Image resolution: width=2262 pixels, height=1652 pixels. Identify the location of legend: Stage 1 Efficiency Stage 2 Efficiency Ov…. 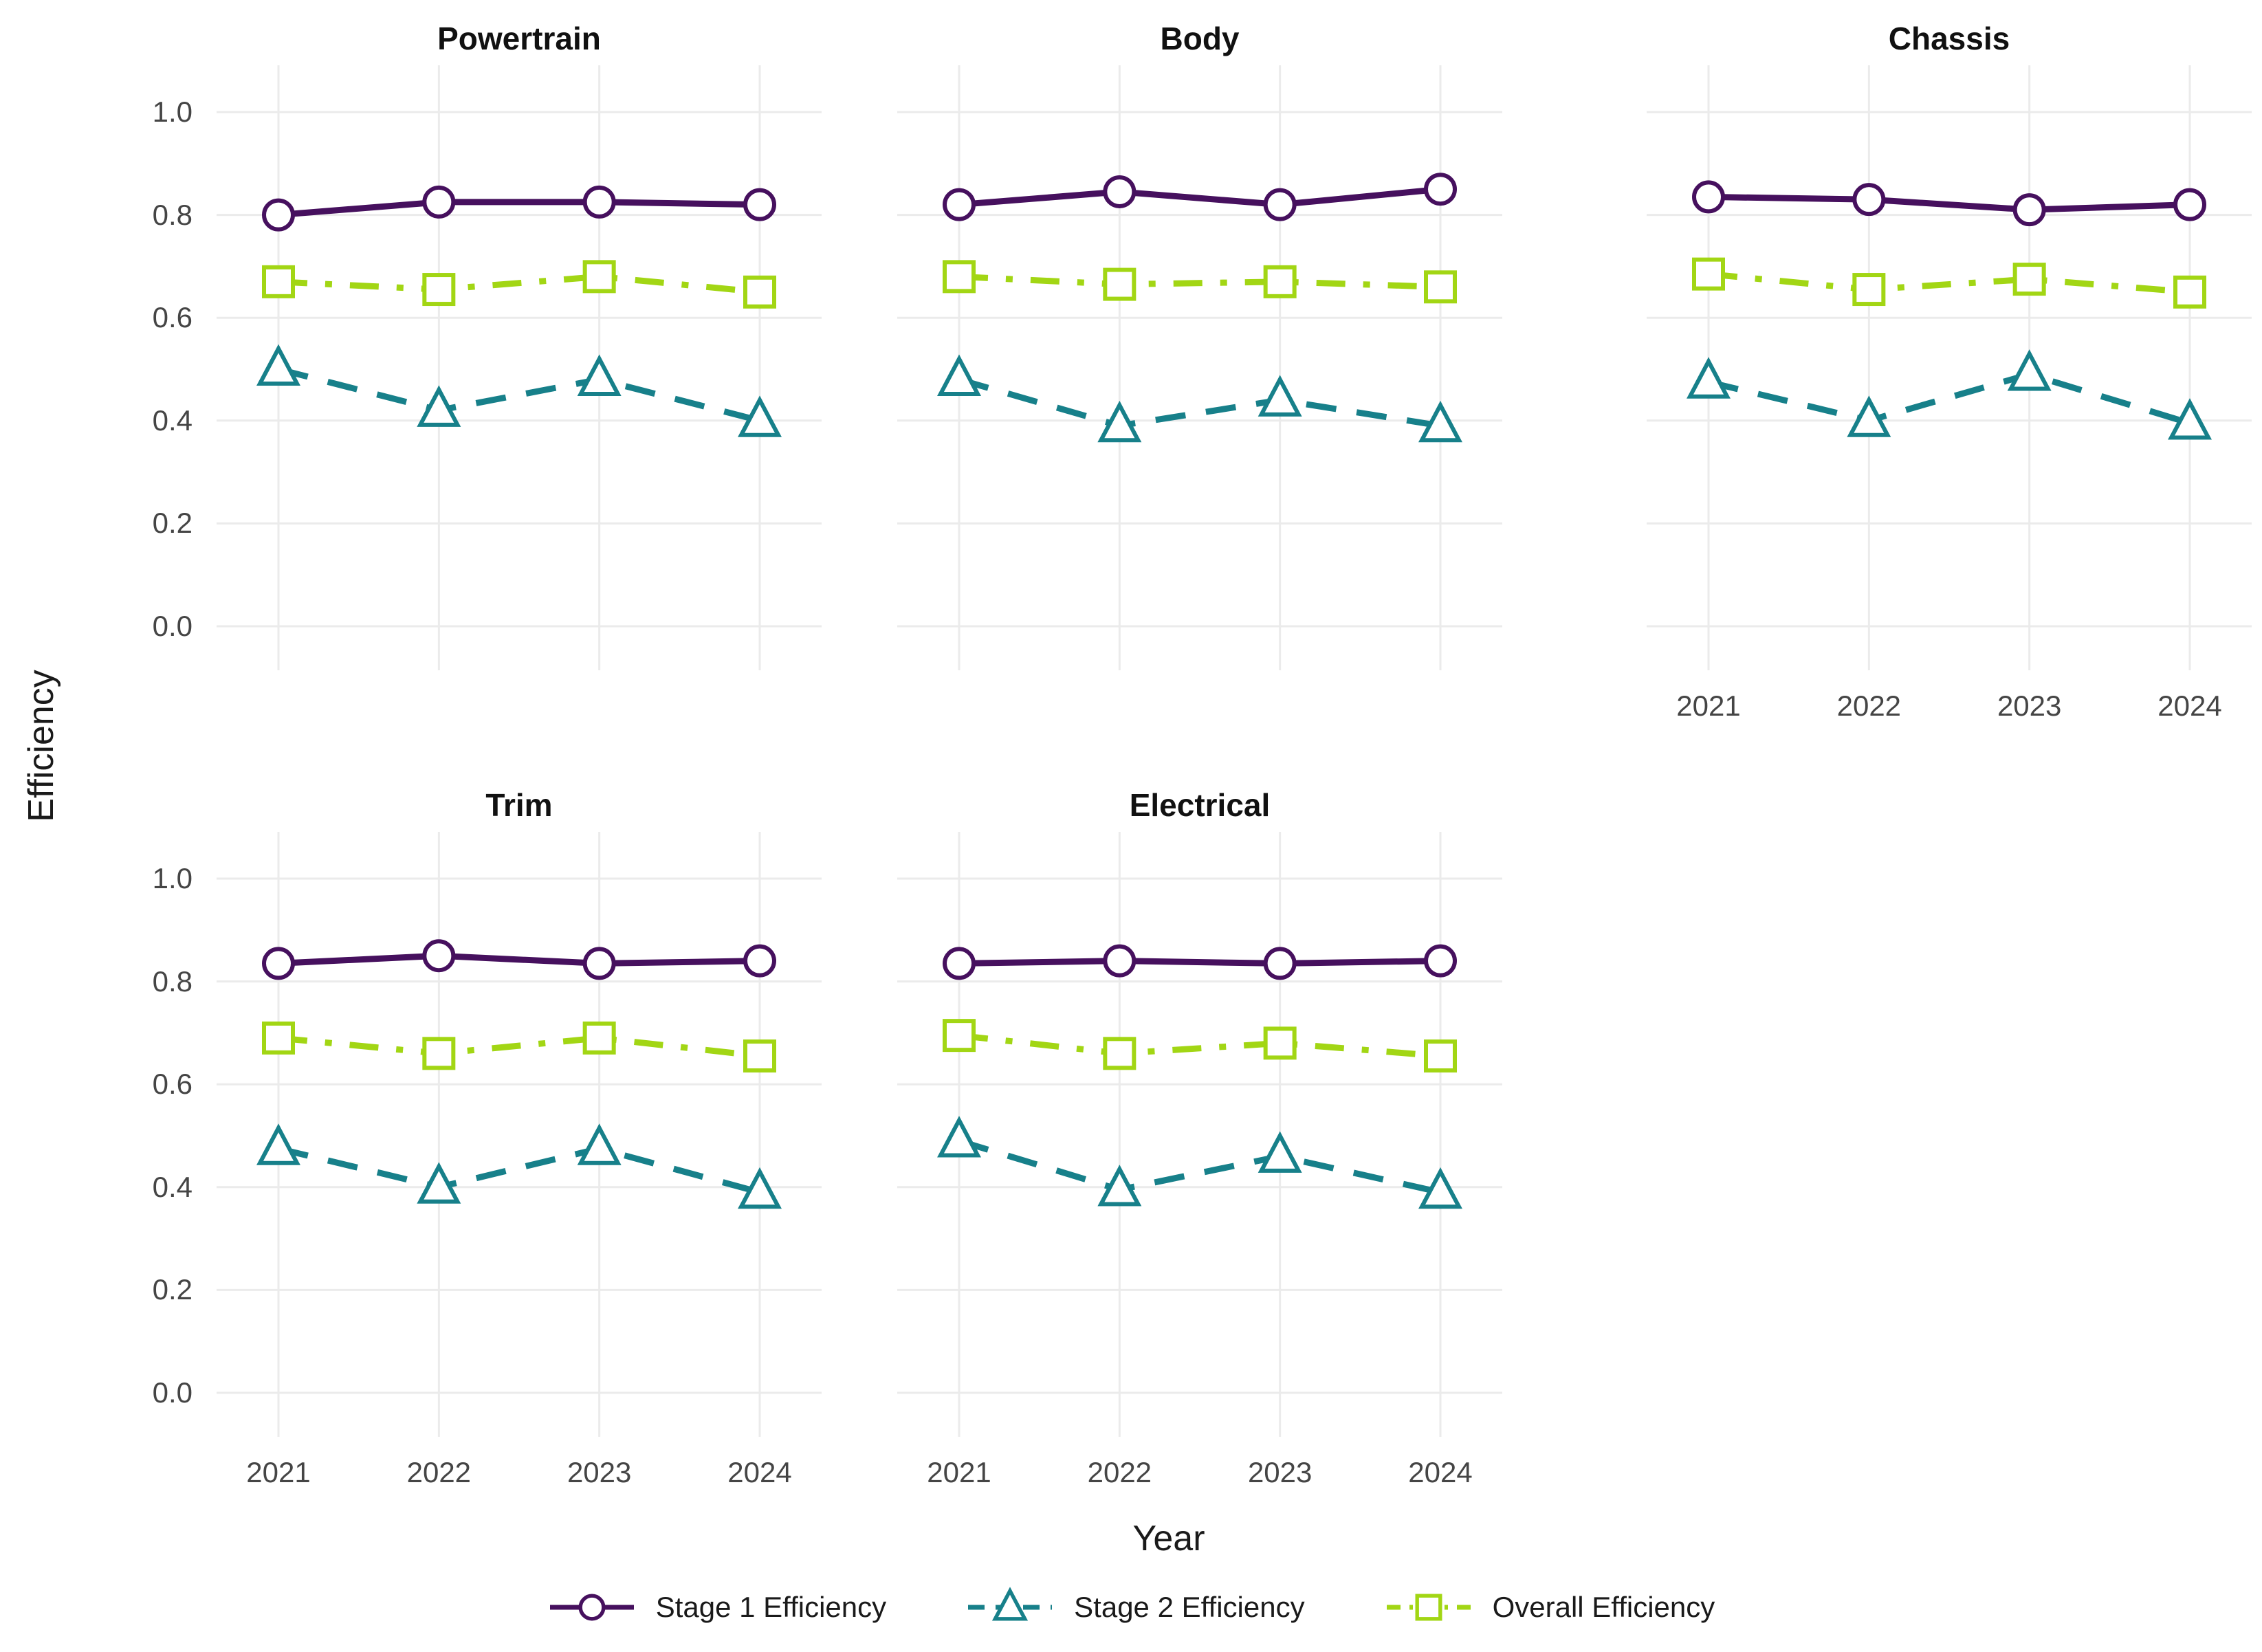
(1131, 1607).